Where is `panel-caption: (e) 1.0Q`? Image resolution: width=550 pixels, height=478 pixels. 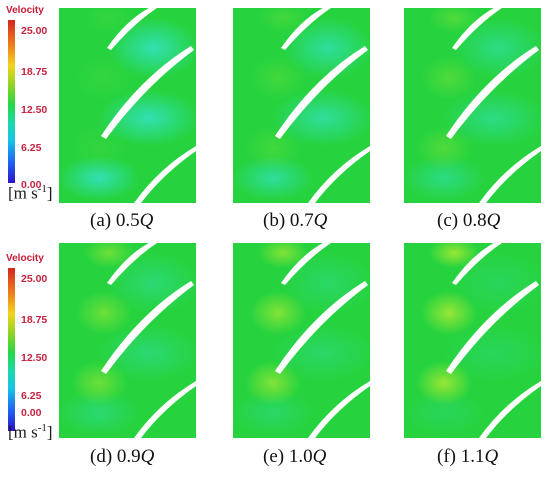
panel-caption: (e) 1.0Q is located at coordinates (295, 456).